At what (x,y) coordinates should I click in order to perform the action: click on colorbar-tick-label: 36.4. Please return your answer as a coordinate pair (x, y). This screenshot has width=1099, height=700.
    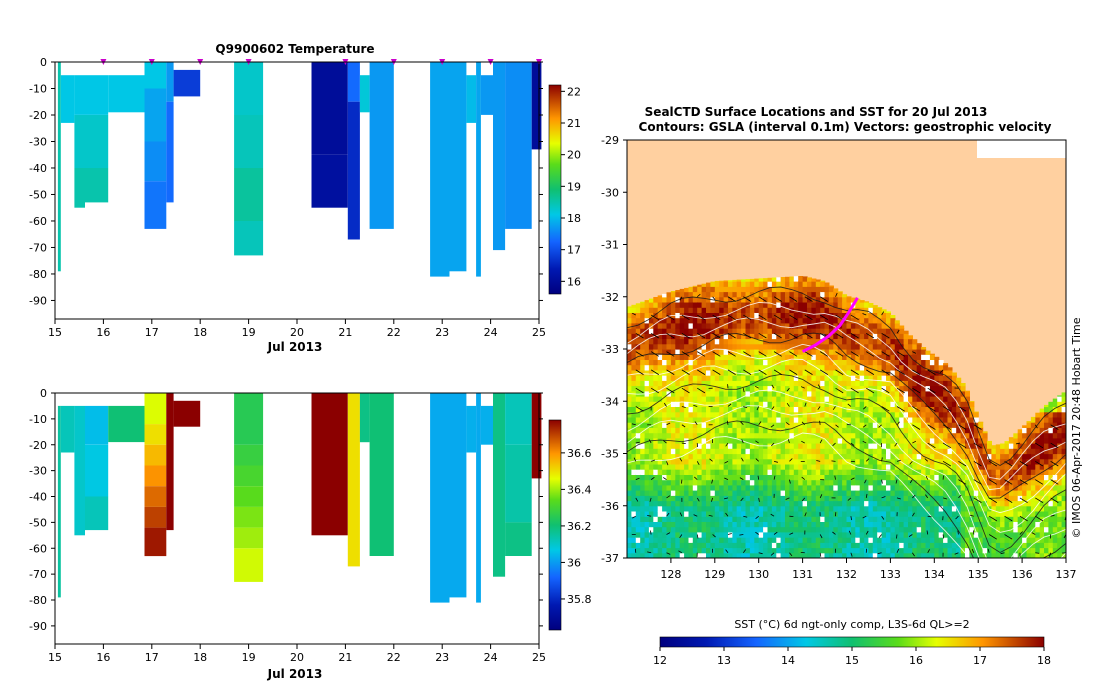
    Looking at the image, I should click on (579, 489).